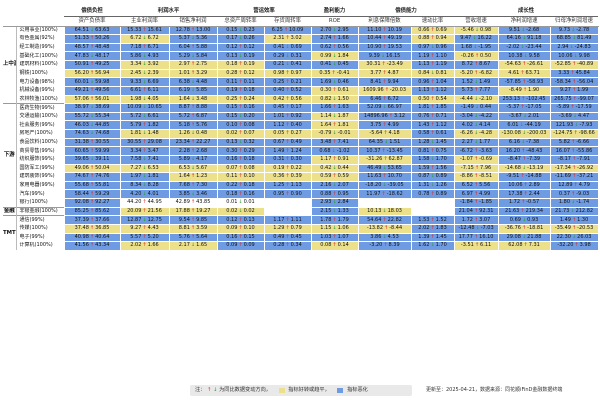 The image size is (600, 400). I want to click on current-value: 8.34, so click(136, 185).